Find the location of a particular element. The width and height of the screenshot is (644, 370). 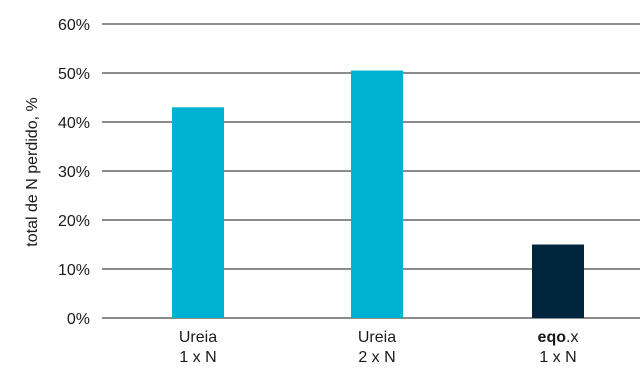

category-label-line1: eqo.x is located at coordinates (558, 337).